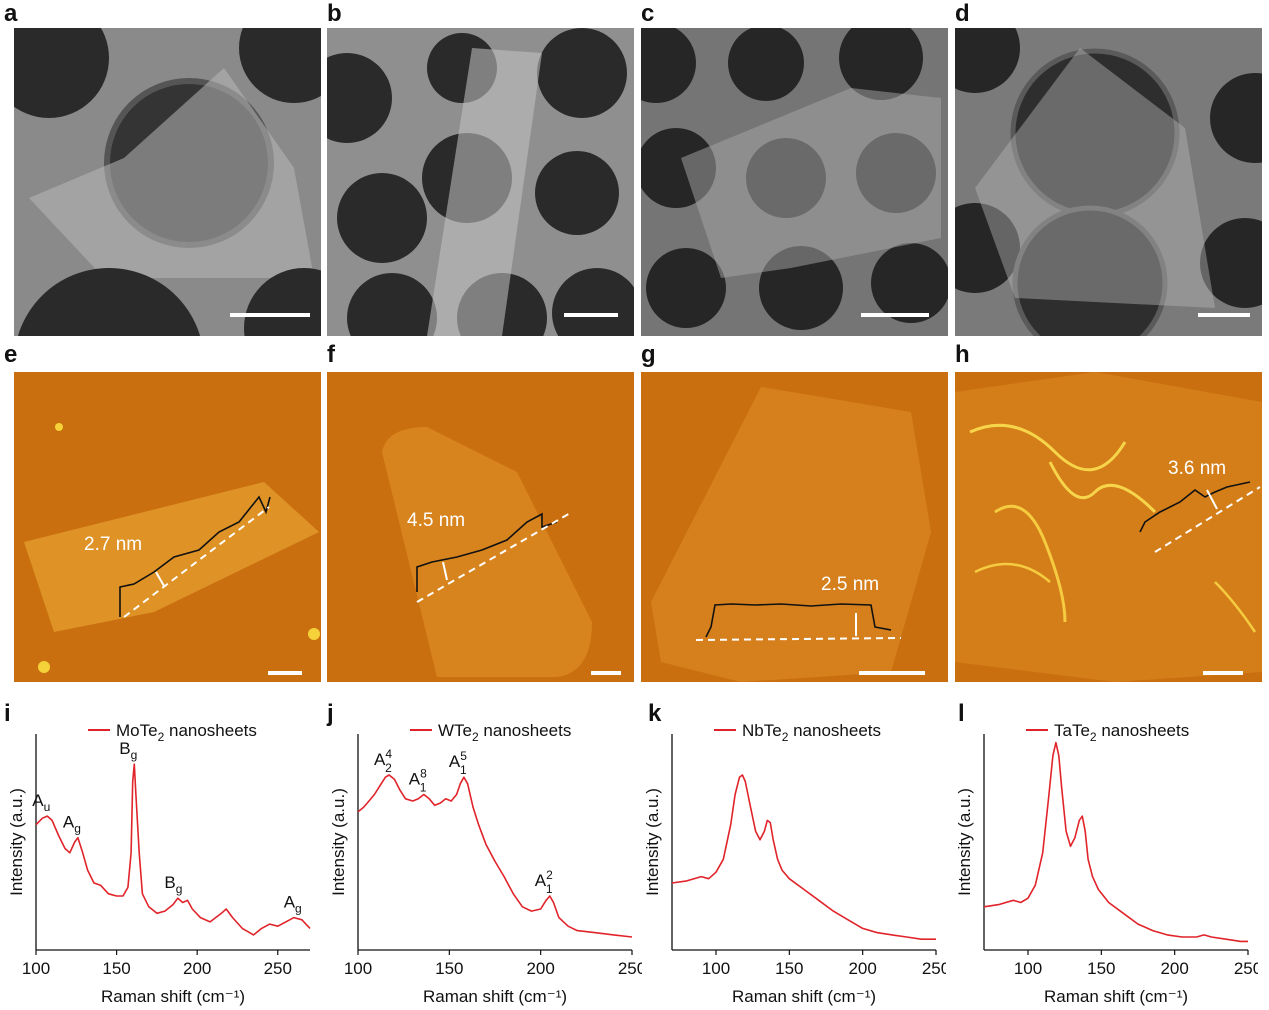 The image size is (1269, 1010). What do you see at coordinates (544, 882) in the screenshot?
I see `peak-label: A2 1` at bounding box center [544, 882].